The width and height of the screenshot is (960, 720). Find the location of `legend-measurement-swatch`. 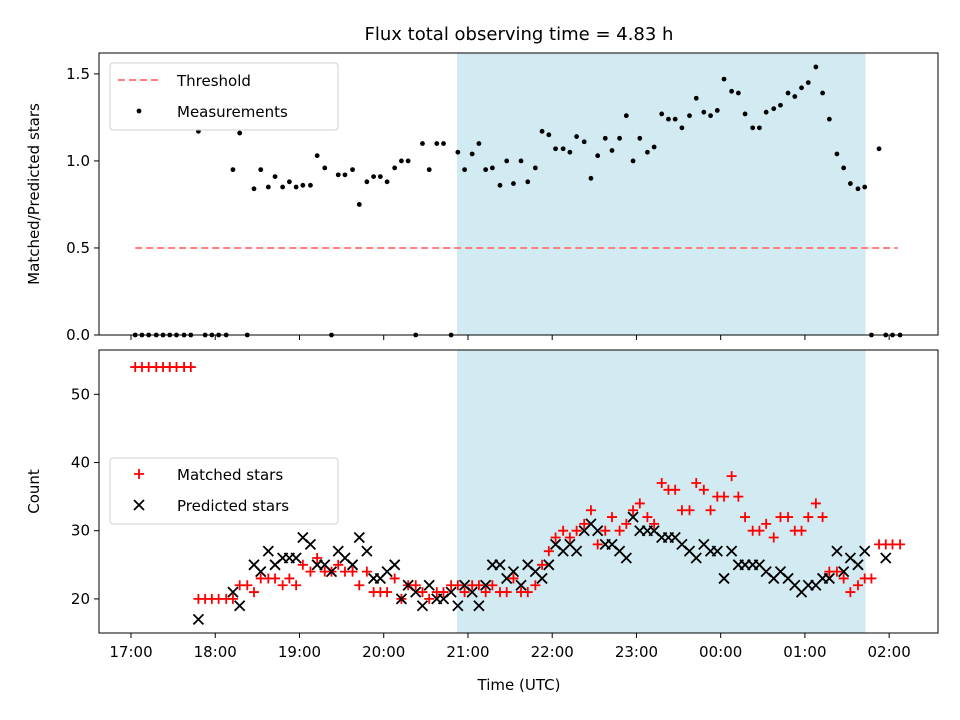

legend-measurement-swatch is located at coordinates (139, 111).